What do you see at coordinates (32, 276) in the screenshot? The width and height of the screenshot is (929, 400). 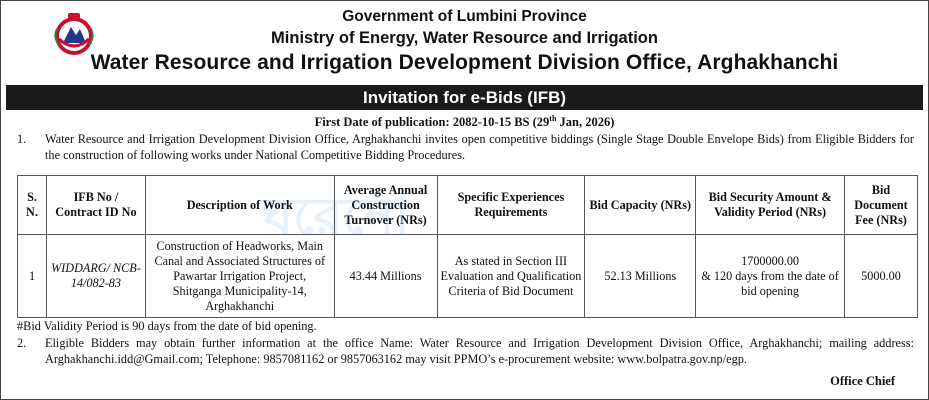 I see `cell-sn: 1` at bounding box center [32, 276].